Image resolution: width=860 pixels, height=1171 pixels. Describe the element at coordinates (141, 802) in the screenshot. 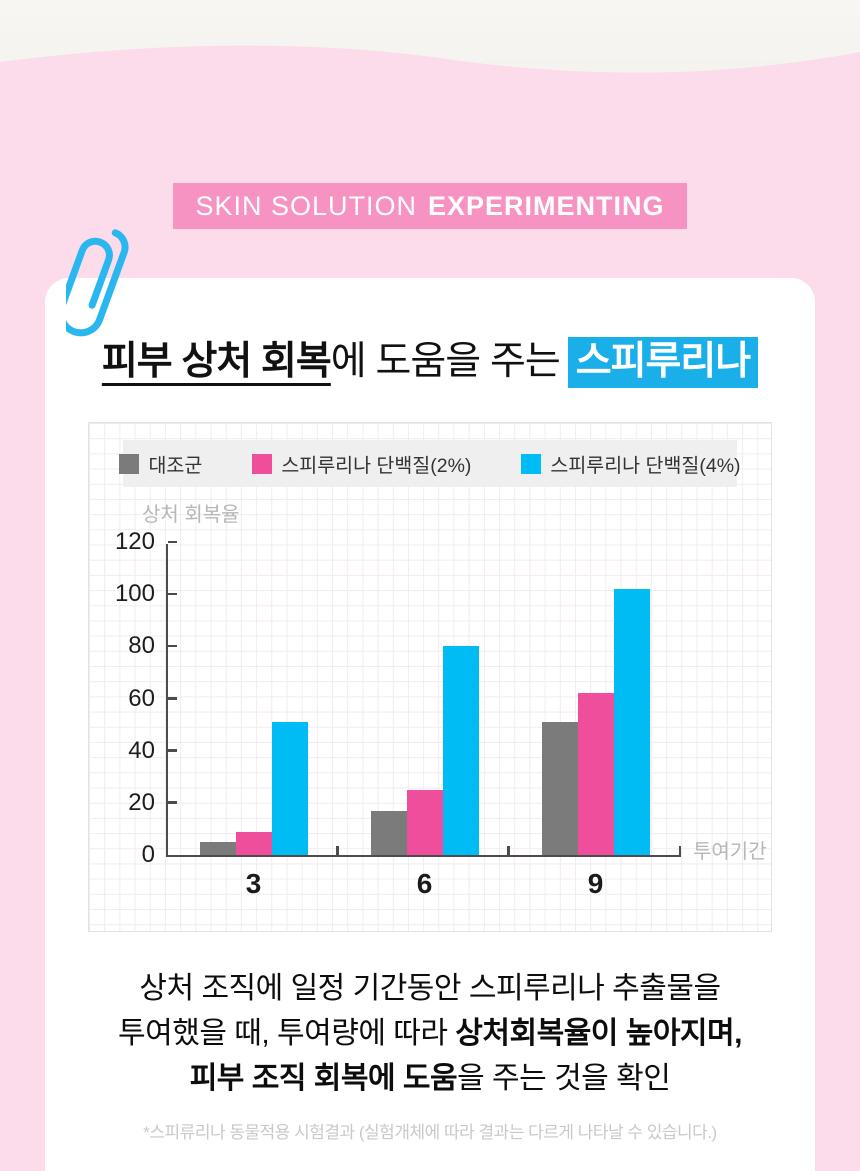

I see `y-tick-label: 20` at that location.